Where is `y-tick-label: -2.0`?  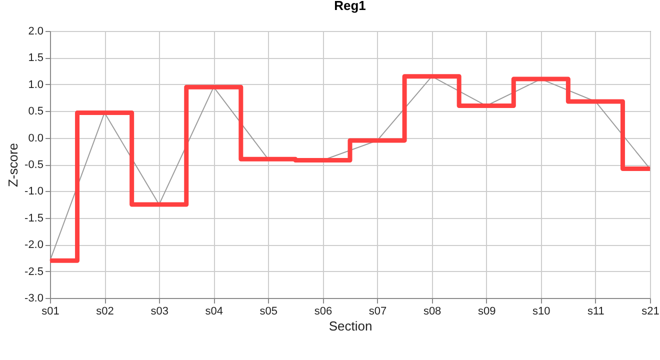 y-tick-label: -2.0 is located at coordinates (34, 245).